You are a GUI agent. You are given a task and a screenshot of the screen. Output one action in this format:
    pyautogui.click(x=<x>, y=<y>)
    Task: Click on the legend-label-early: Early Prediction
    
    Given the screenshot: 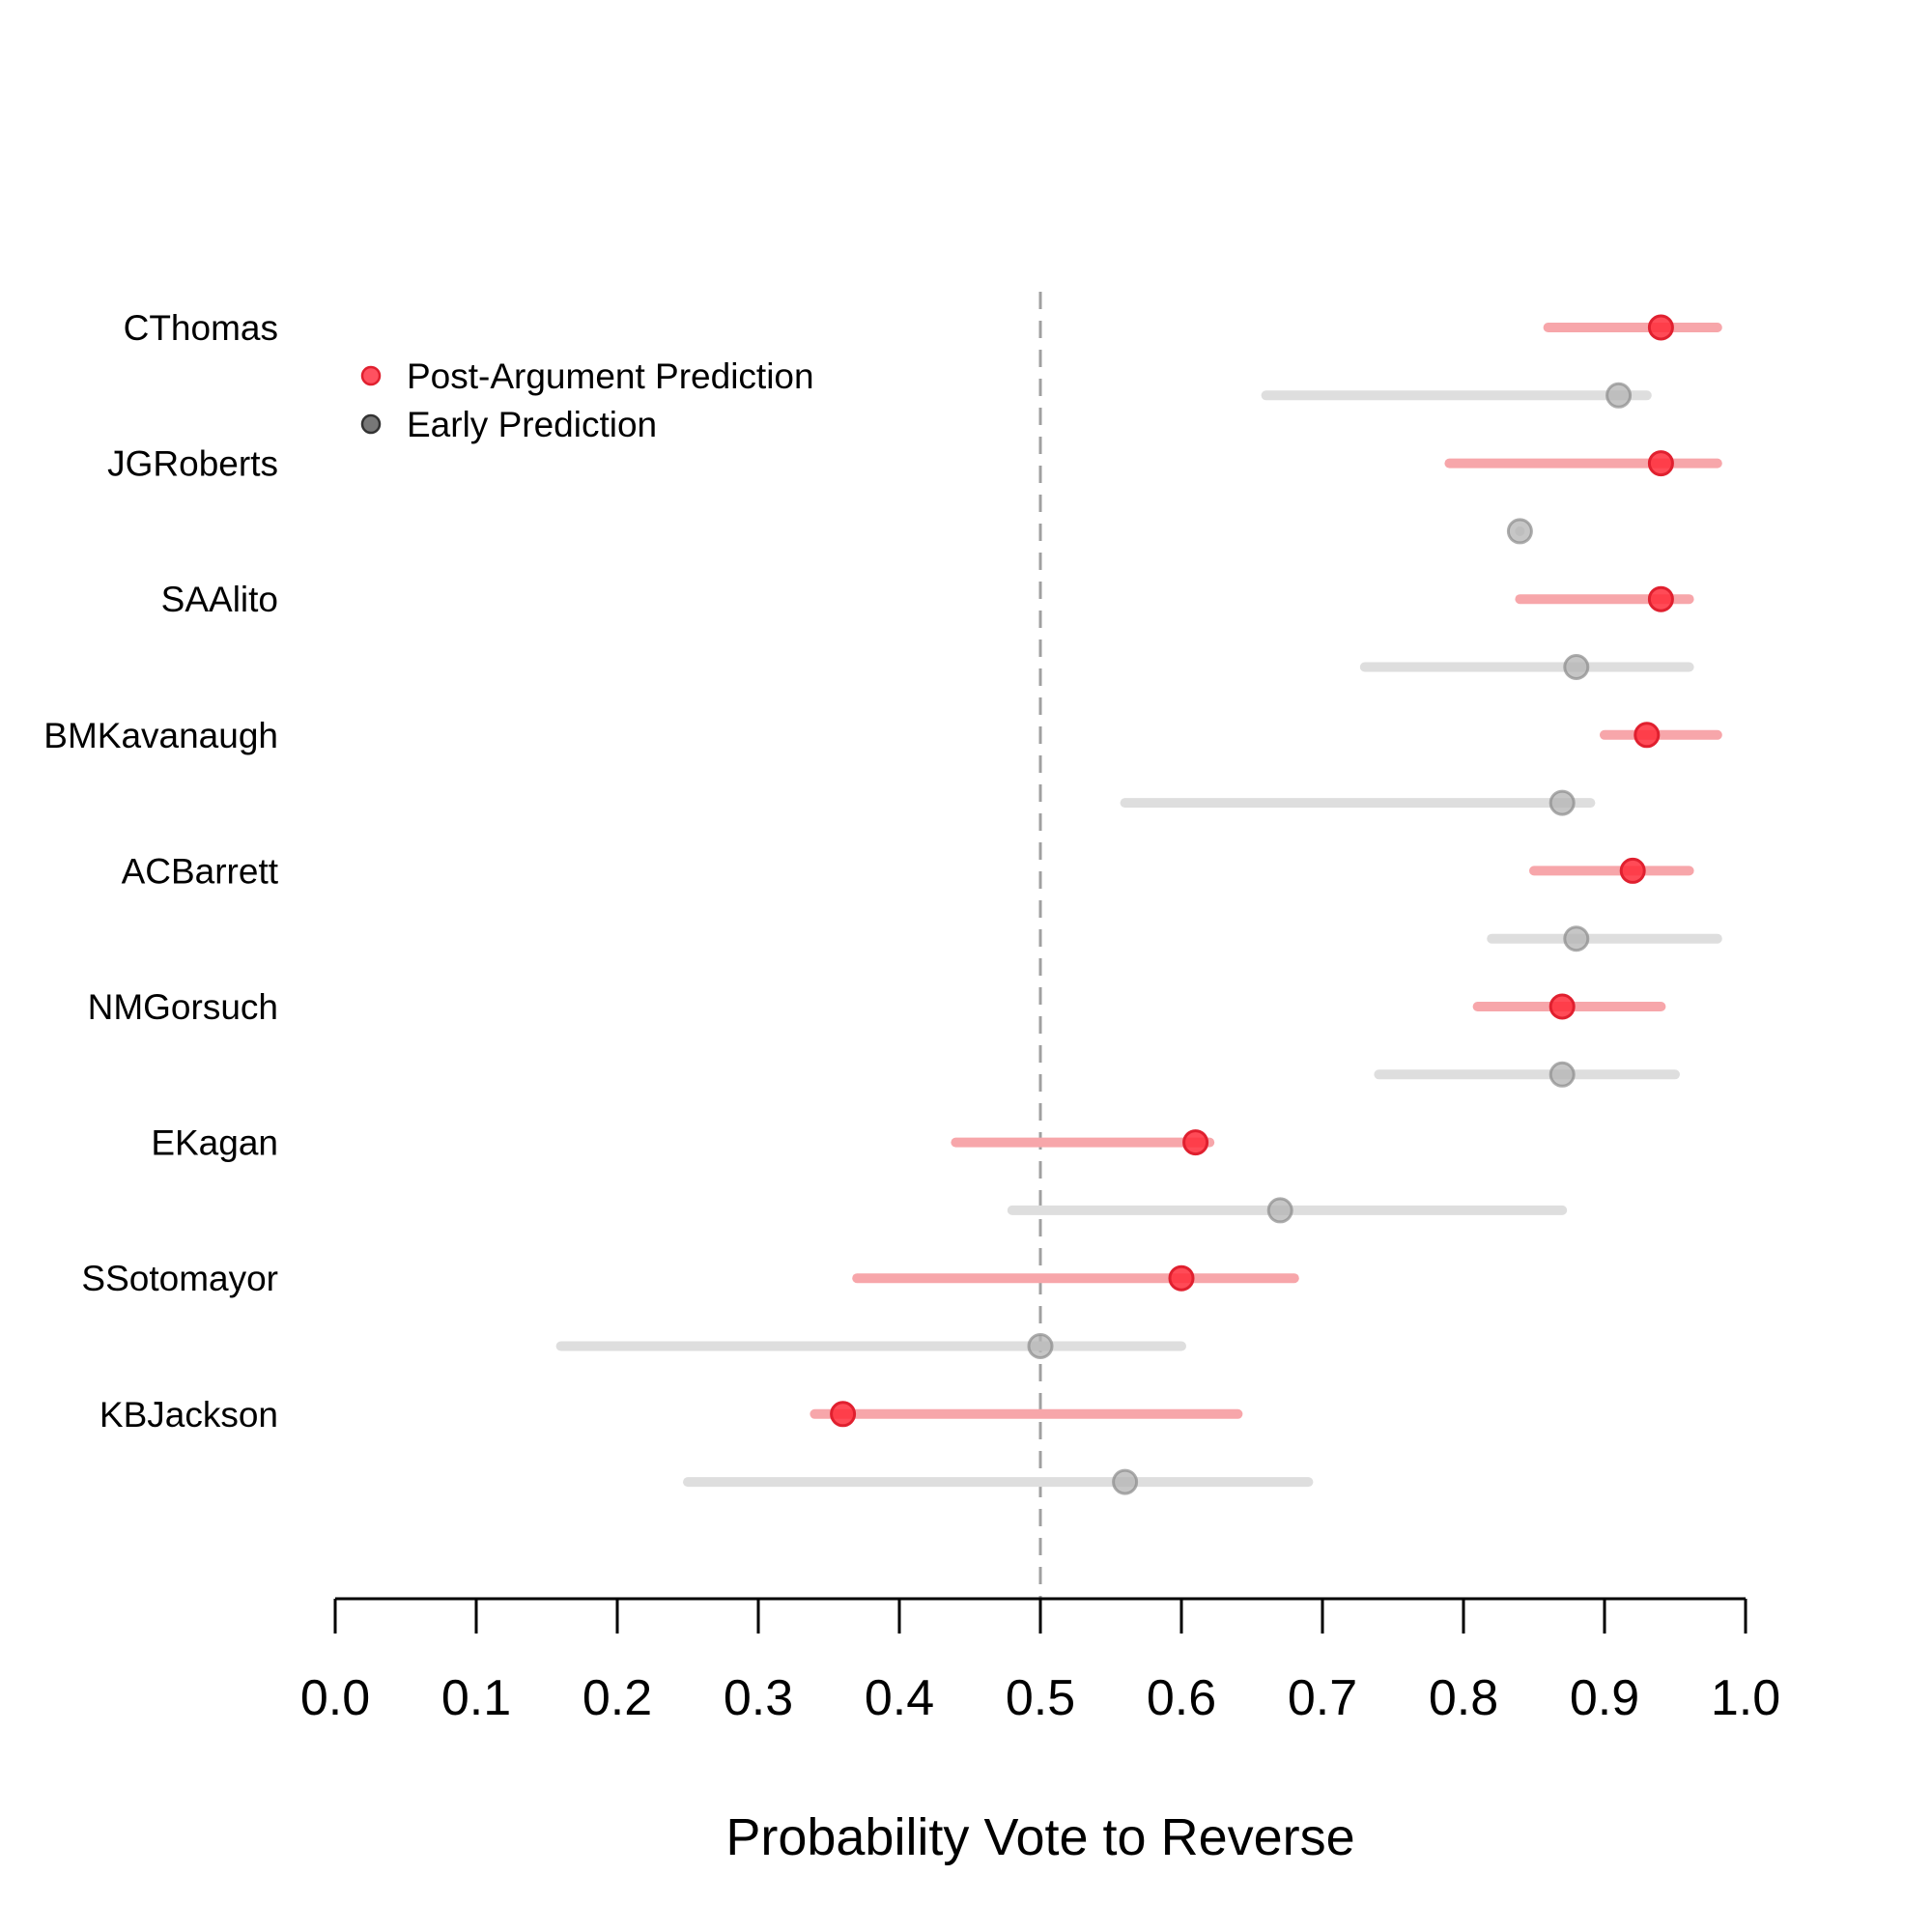 What is the action you would take?
    pyautogui.click(x=532, y=424)
    